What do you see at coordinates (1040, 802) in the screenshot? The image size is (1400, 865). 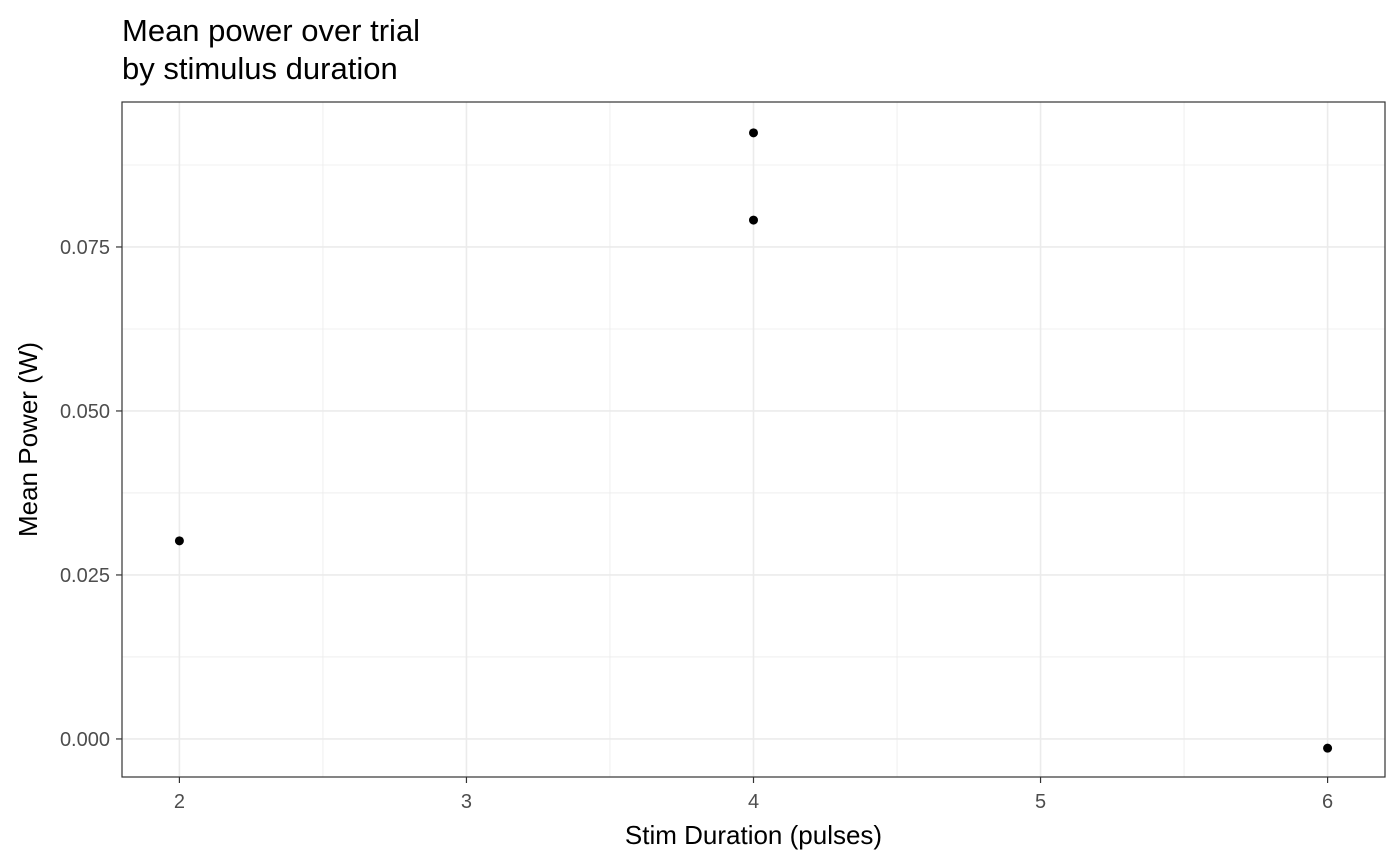 I see `x-tick-label: 5` at bounding box center [1040, 802].